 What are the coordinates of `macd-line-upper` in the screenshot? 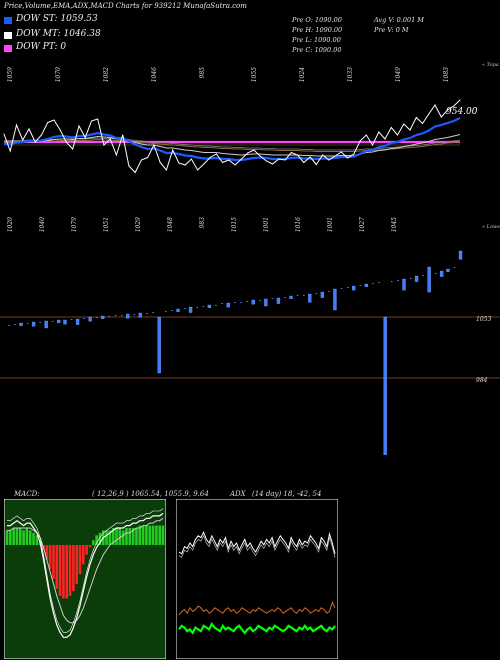 It's located at (85, 570).